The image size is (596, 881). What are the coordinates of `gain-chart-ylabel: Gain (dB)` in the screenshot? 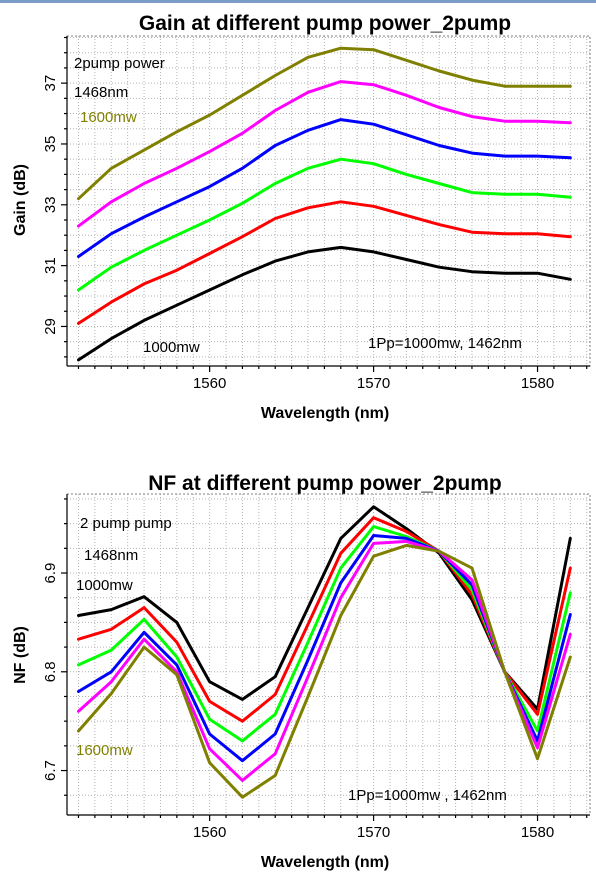 It's located at (20, 200).